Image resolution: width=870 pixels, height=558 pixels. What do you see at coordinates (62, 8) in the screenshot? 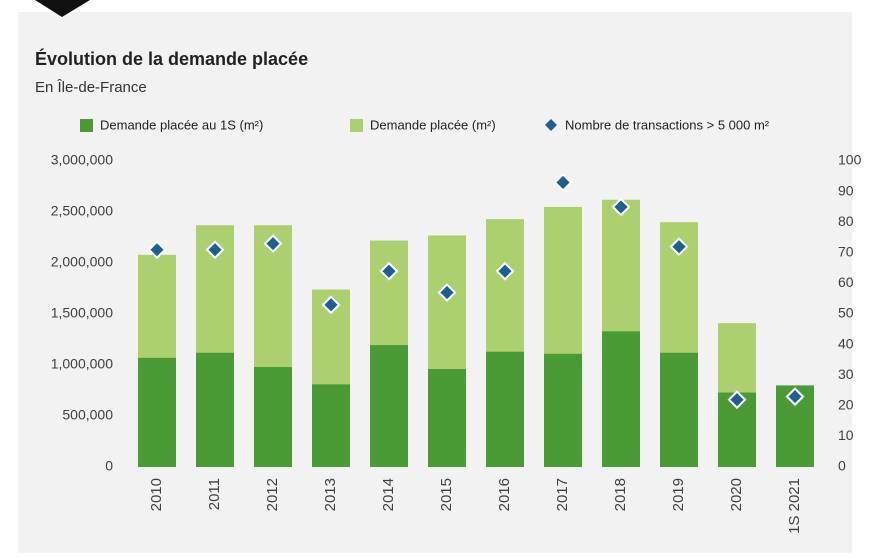
I see `corner-marker` at bounding box center [62, 8].